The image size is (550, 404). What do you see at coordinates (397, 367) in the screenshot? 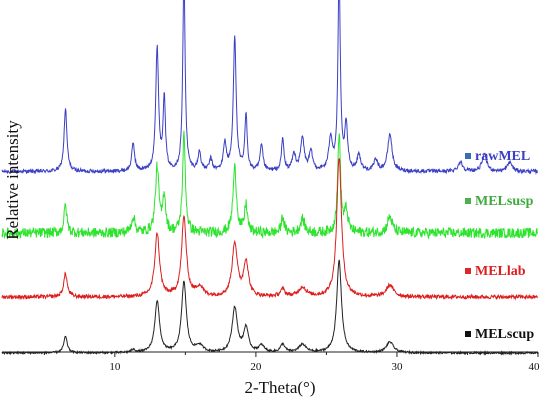
I see `x-tick-label-30: 30` at bounding box center [397, 367].